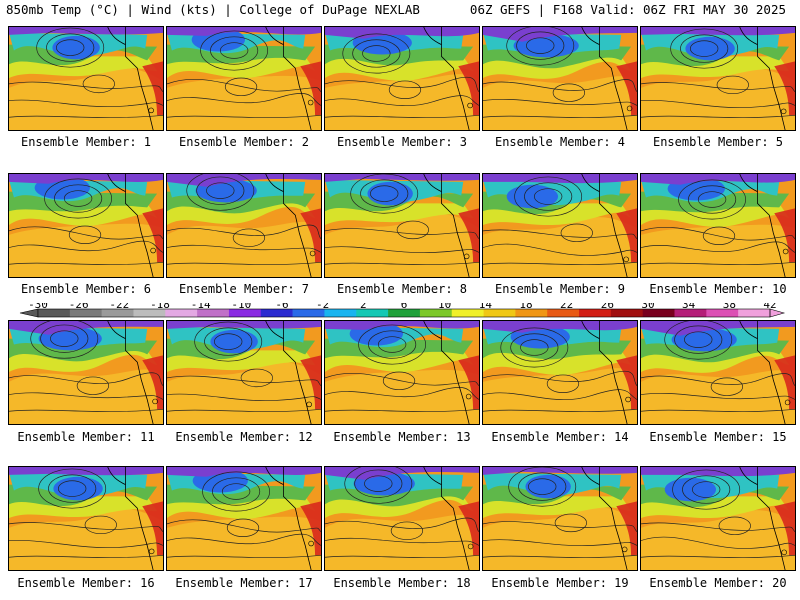  Describe the element at coordinates (525, 307) in the screenshot. I see `colorbar-tick-label: 18` at that location.